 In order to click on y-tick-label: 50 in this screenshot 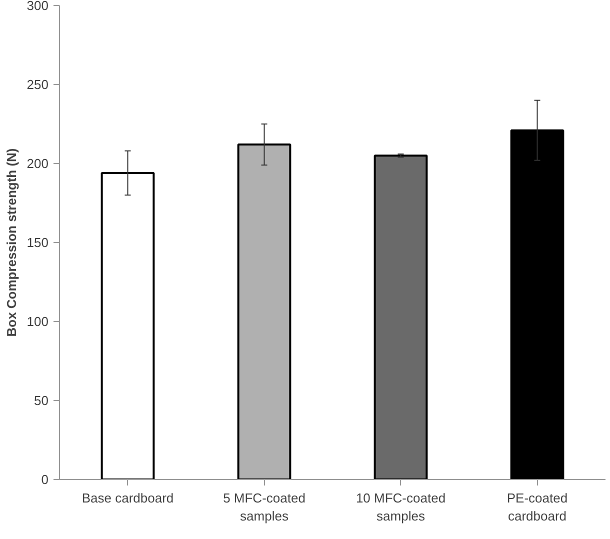, I will do `click(41, 400)`.